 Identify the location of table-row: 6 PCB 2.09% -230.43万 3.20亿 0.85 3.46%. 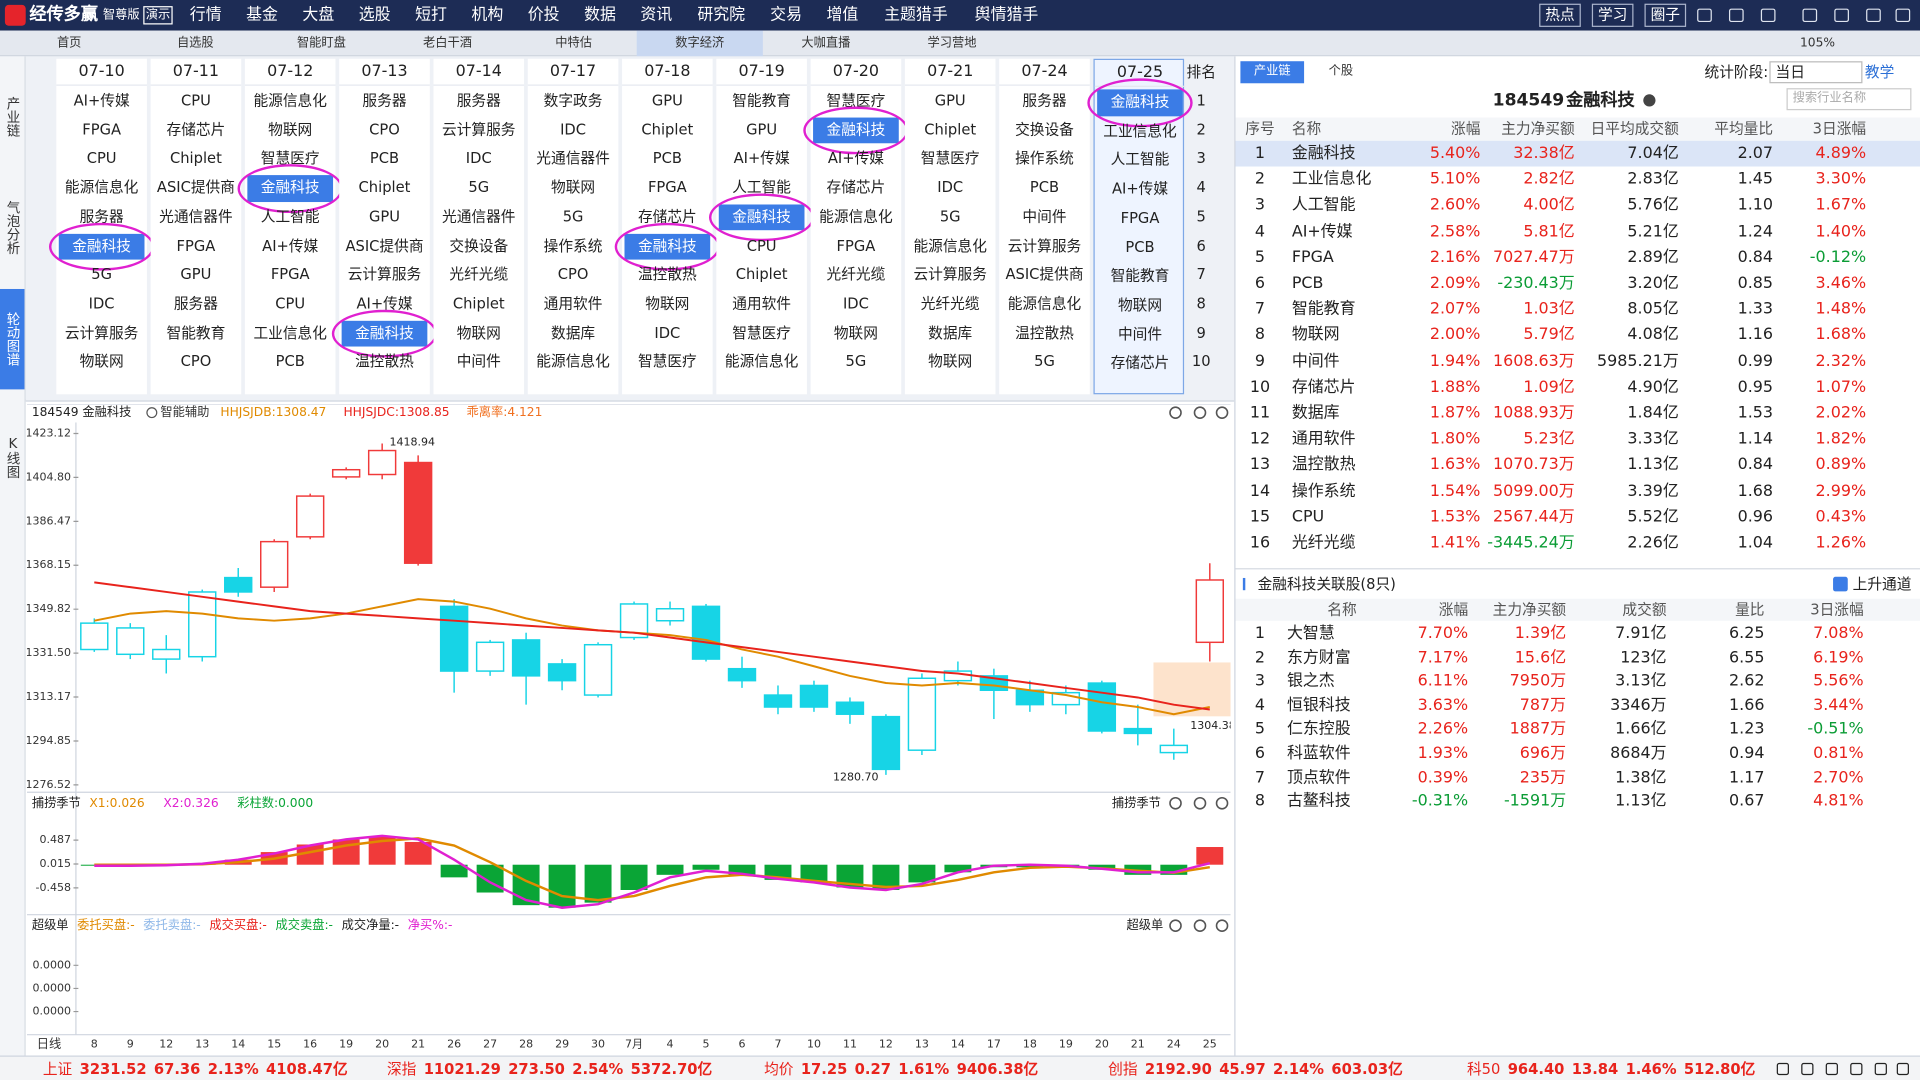
(1578, 284).